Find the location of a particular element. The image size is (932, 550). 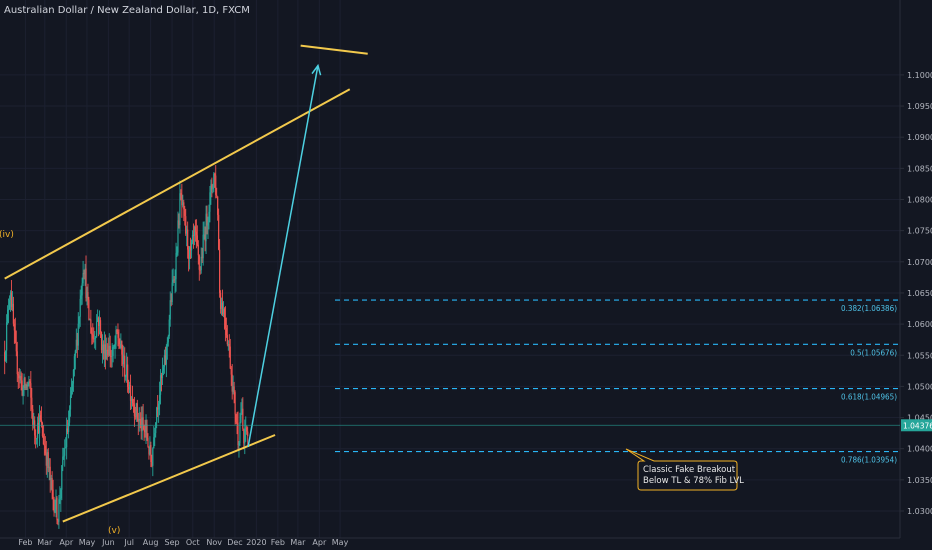

fib-level-label: 0.618(1.04965) is located at coordinates (869, 397).